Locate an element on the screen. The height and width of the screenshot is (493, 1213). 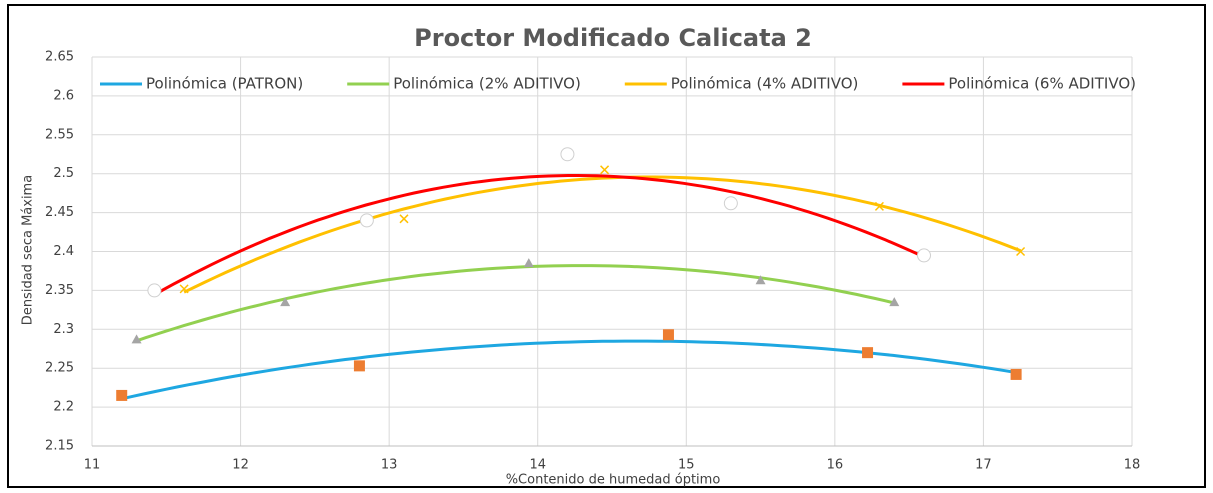
x-tick-label: 18 is located at coordinates (1132, 465).